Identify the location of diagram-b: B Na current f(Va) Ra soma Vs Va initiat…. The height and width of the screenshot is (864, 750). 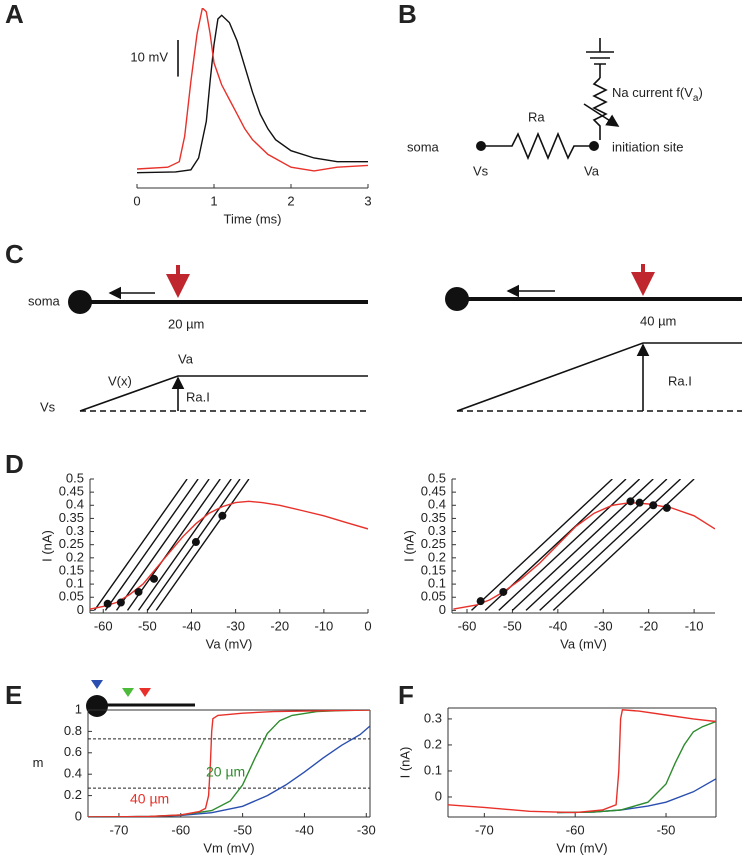
(550, 89).